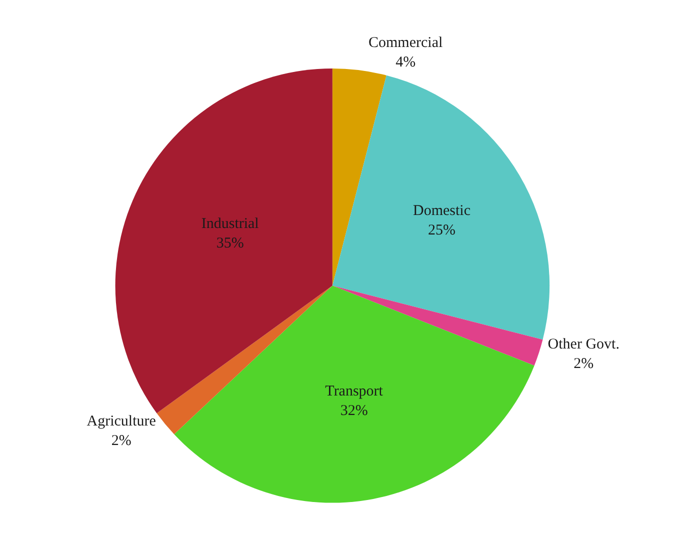 This screenshot has height=548, width=678. I want to click on slice-label: Agriculture, so click(121, 422).